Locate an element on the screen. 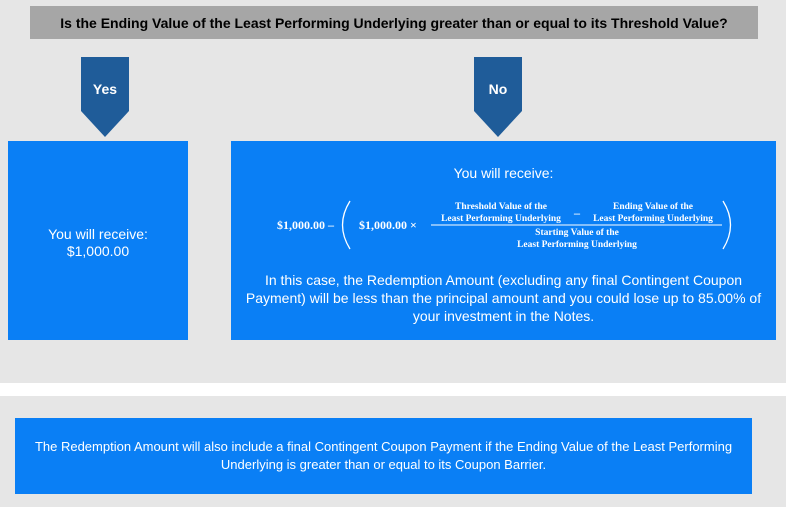  formula-right-paren is located at coordinates (727, 225).